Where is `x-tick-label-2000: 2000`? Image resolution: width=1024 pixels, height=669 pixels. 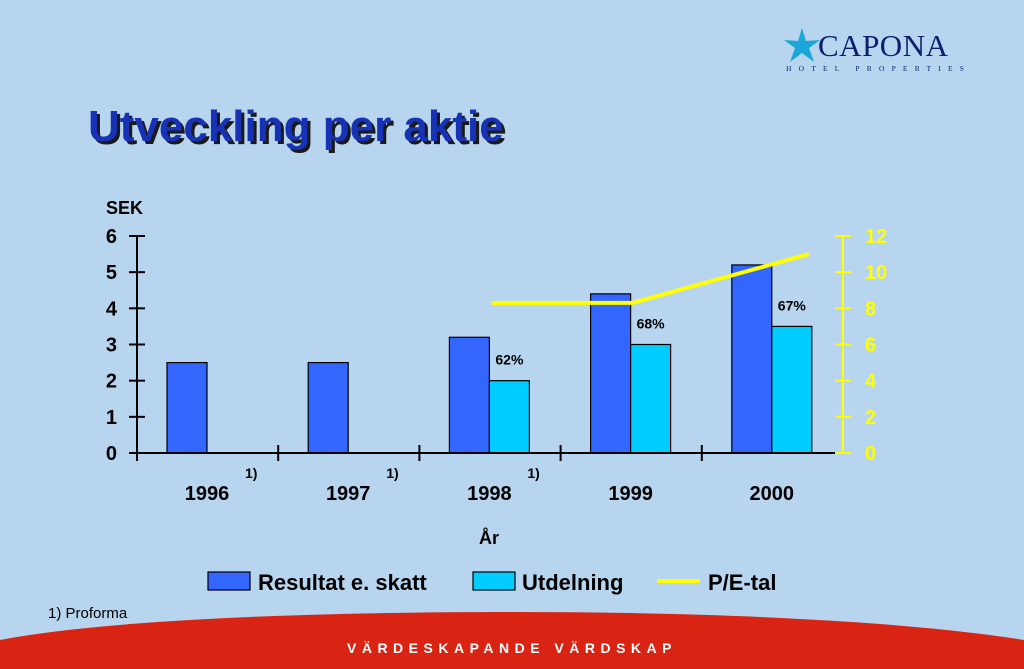
x-tick-label-2000: 2000 is located at coordinates (772, 494).